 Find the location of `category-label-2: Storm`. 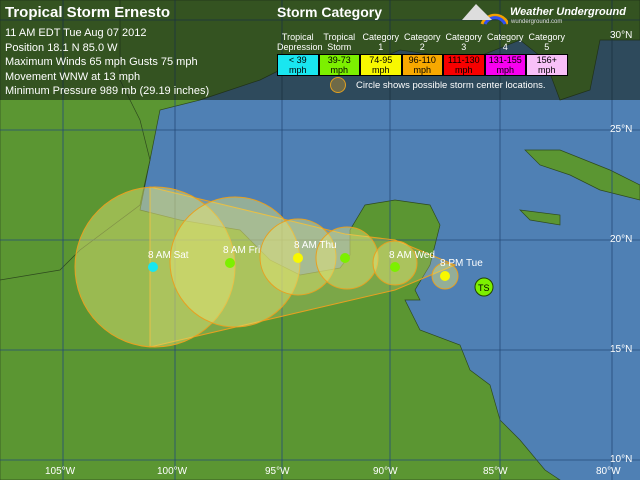

category-label-2: Storm is located at coordinates (339, 47).